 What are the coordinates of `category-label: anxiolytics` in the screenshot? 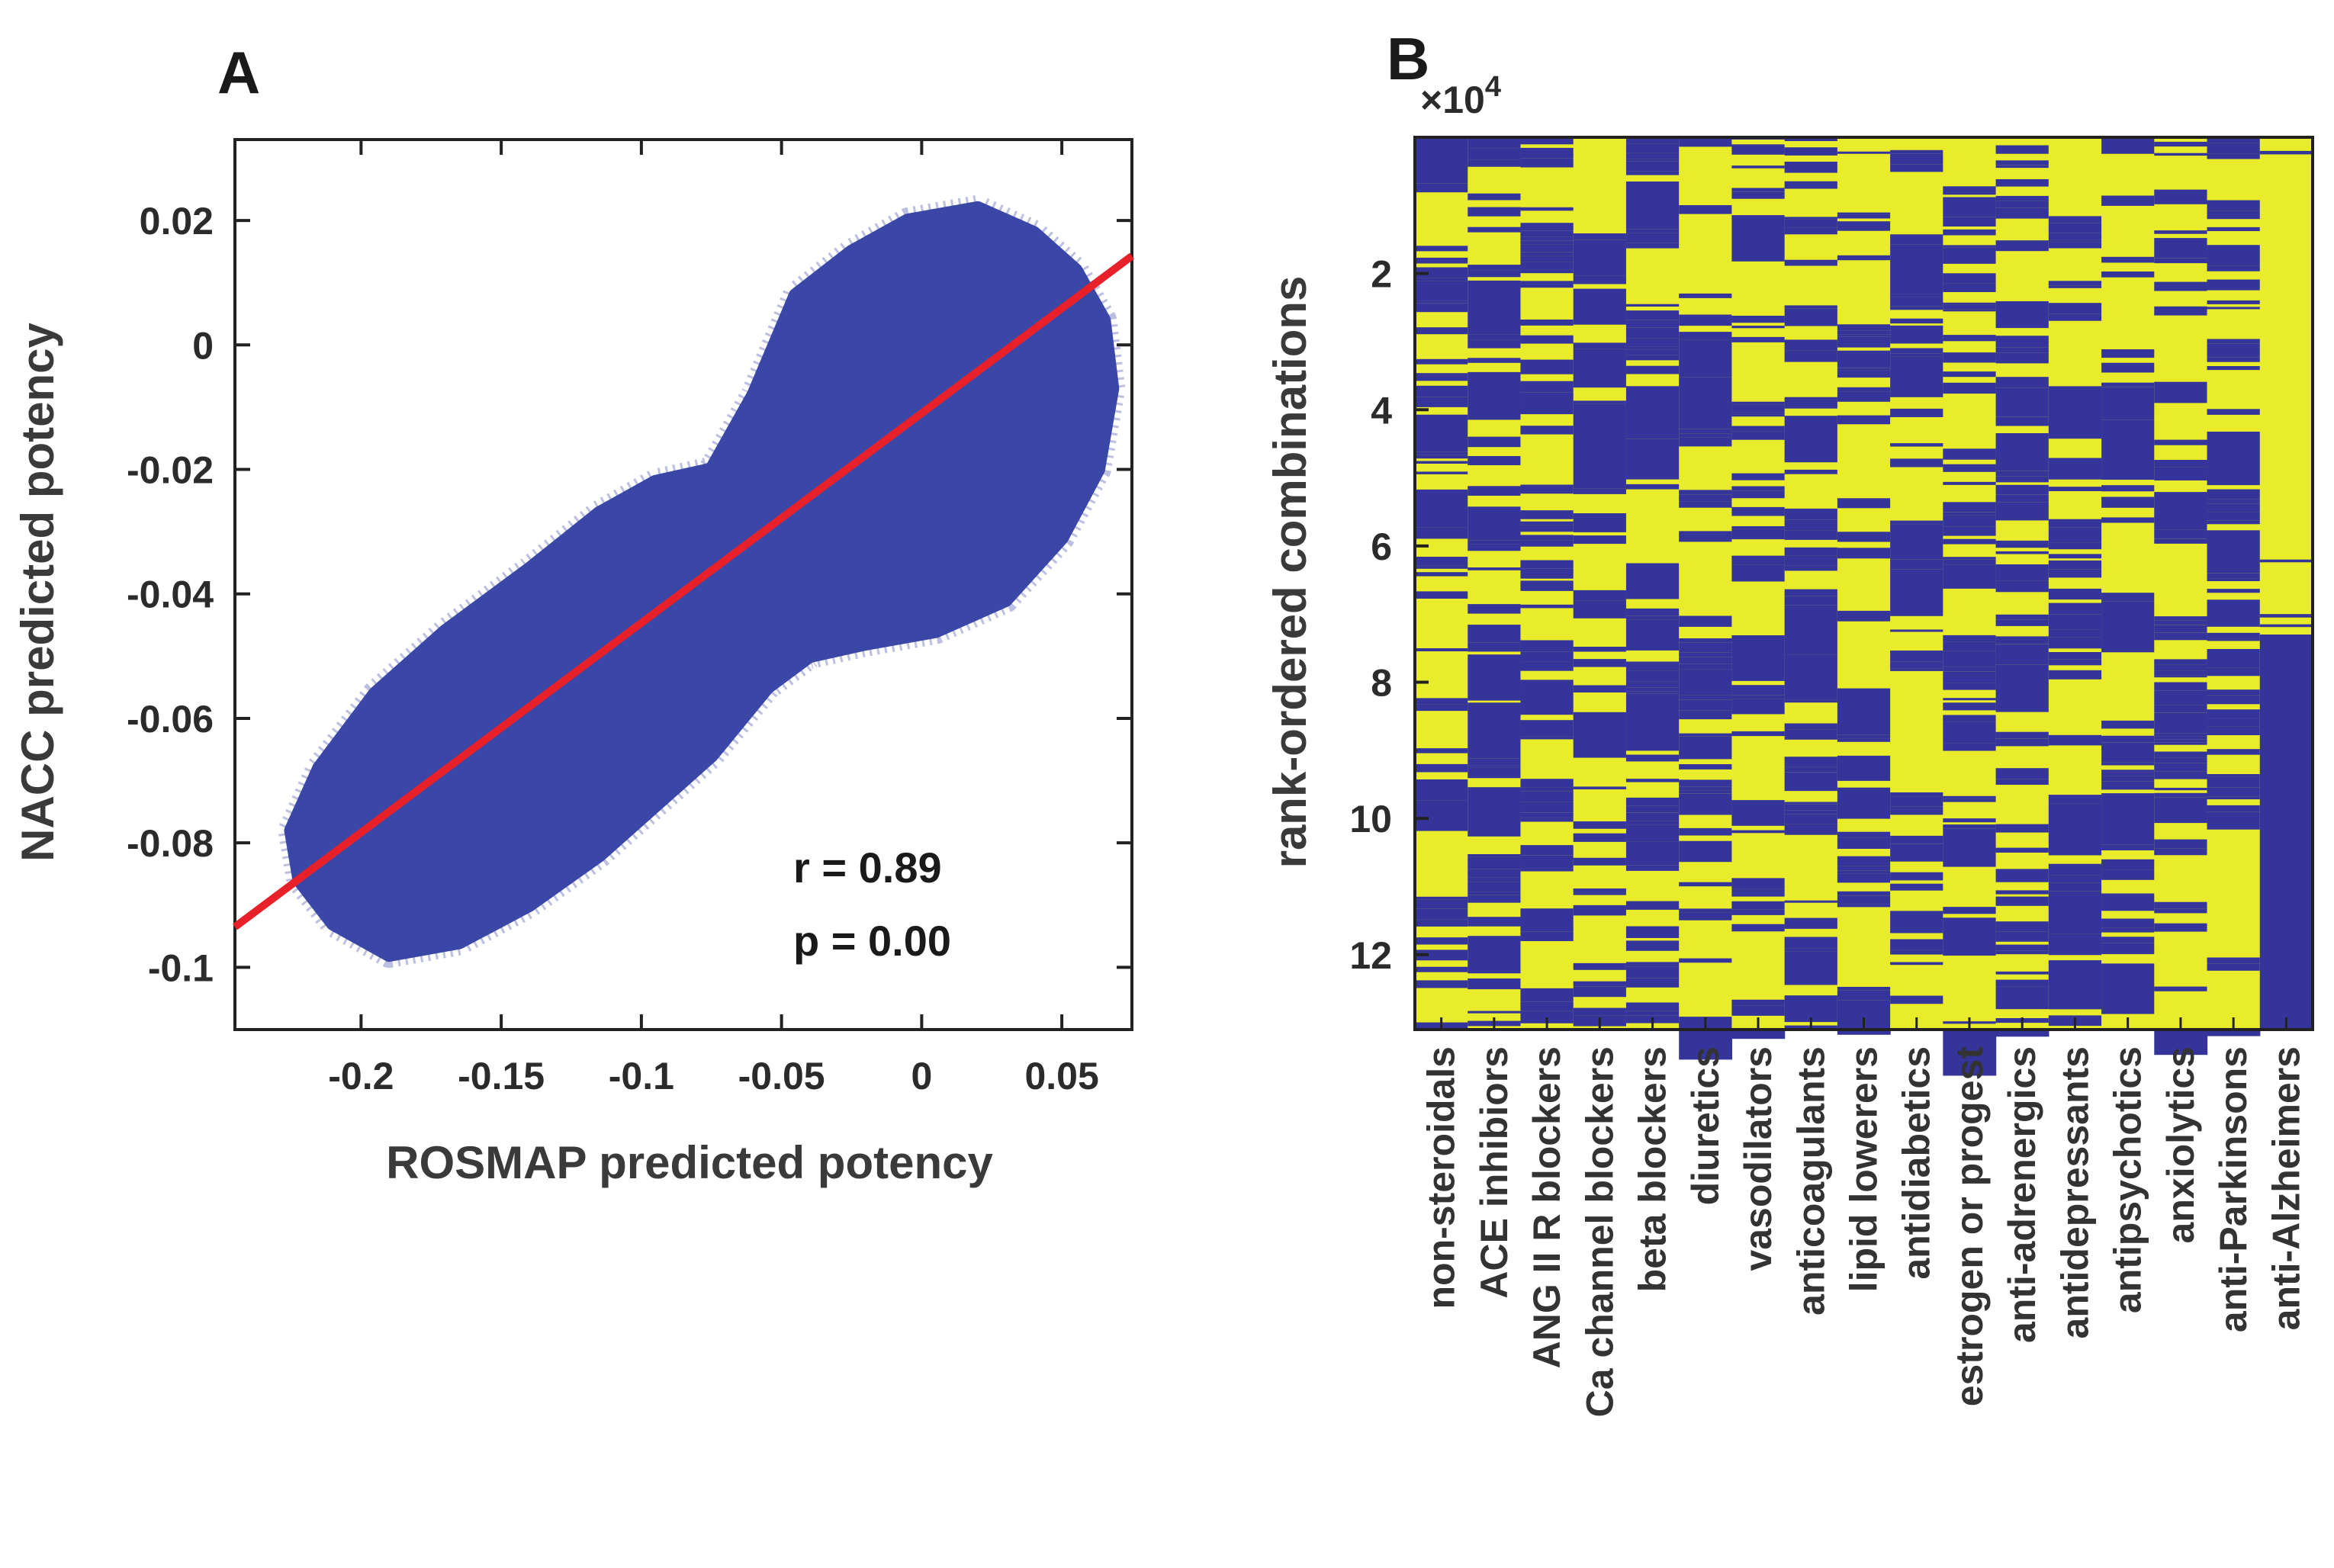 It's located at (2180, 1144).